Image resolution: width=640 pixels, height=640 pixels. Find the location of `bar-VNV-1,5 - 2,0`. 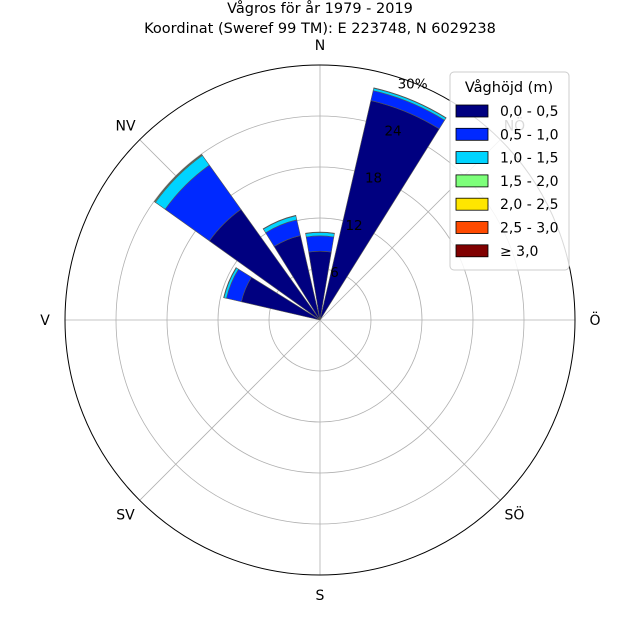

bar-VNV-1,5 - 2,0 is located at coordinates (230, 283).